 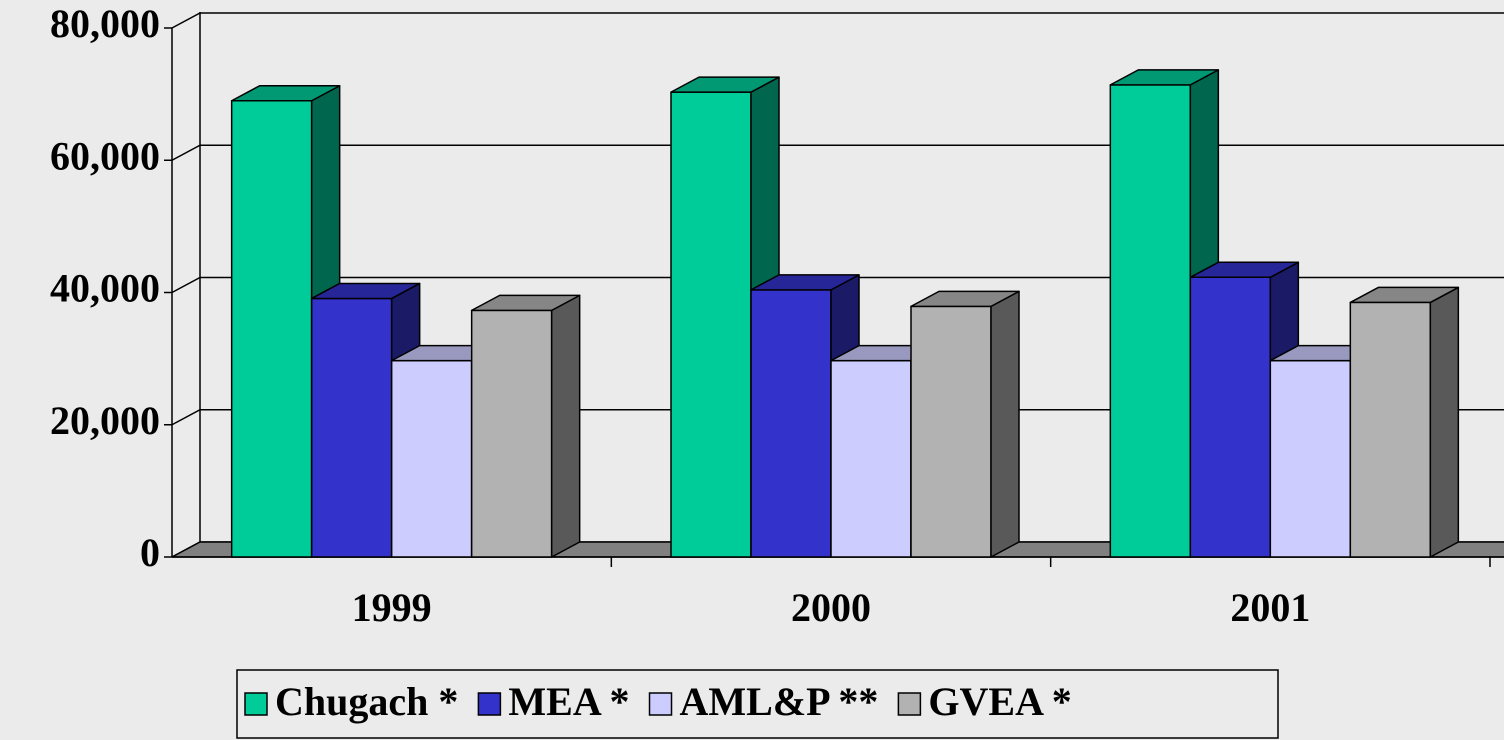 I want to click on y-tick-label: 80,000, so click(x=105, y=23).